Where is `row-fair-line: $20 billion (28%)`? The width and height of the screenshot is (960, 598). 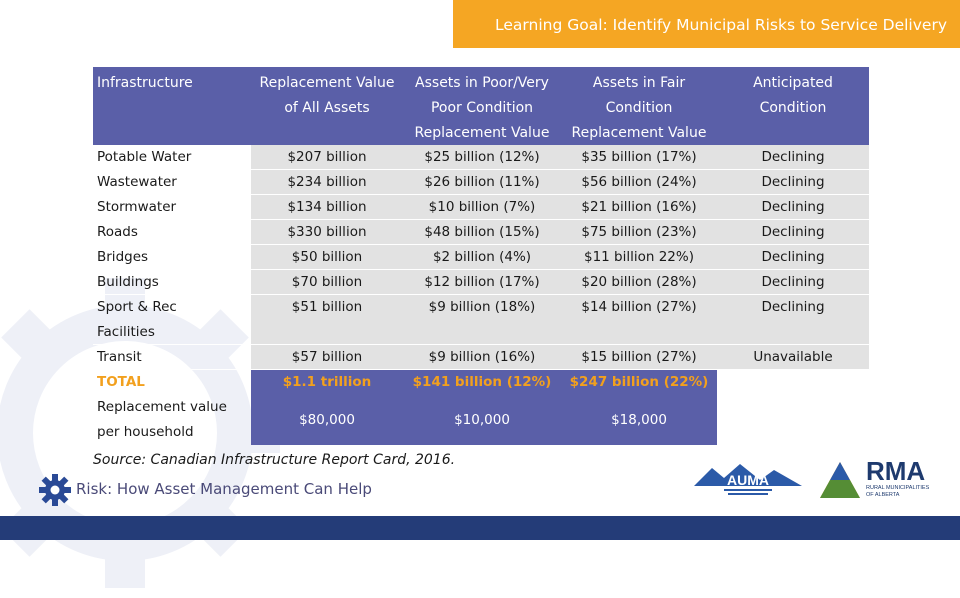 row-fair-line: $20 billion (28%) is located at coordinates (639, 282).